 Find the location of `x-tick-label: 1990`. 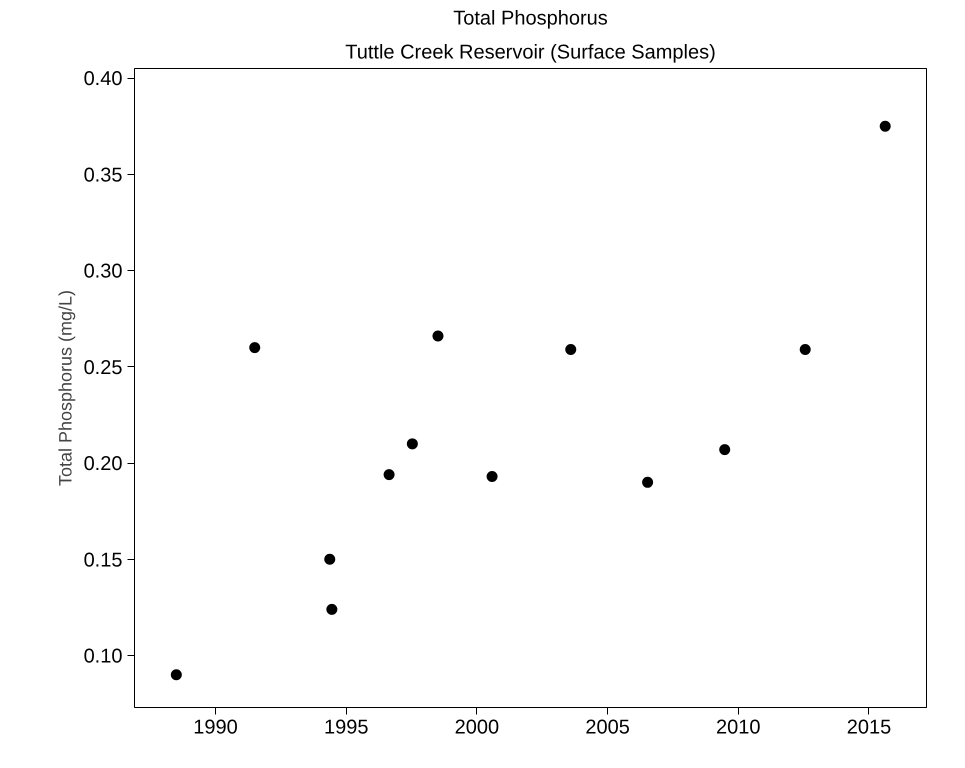

x-tick-label: 1990 is located at coordinates (215, 727).